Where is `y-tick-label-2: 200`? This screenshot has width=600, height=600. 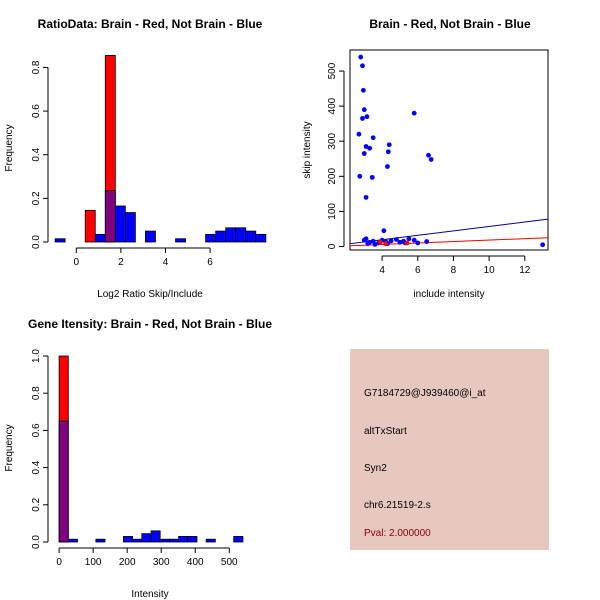
y-tick-label-2: 200 is located at coordinates (332, 176).